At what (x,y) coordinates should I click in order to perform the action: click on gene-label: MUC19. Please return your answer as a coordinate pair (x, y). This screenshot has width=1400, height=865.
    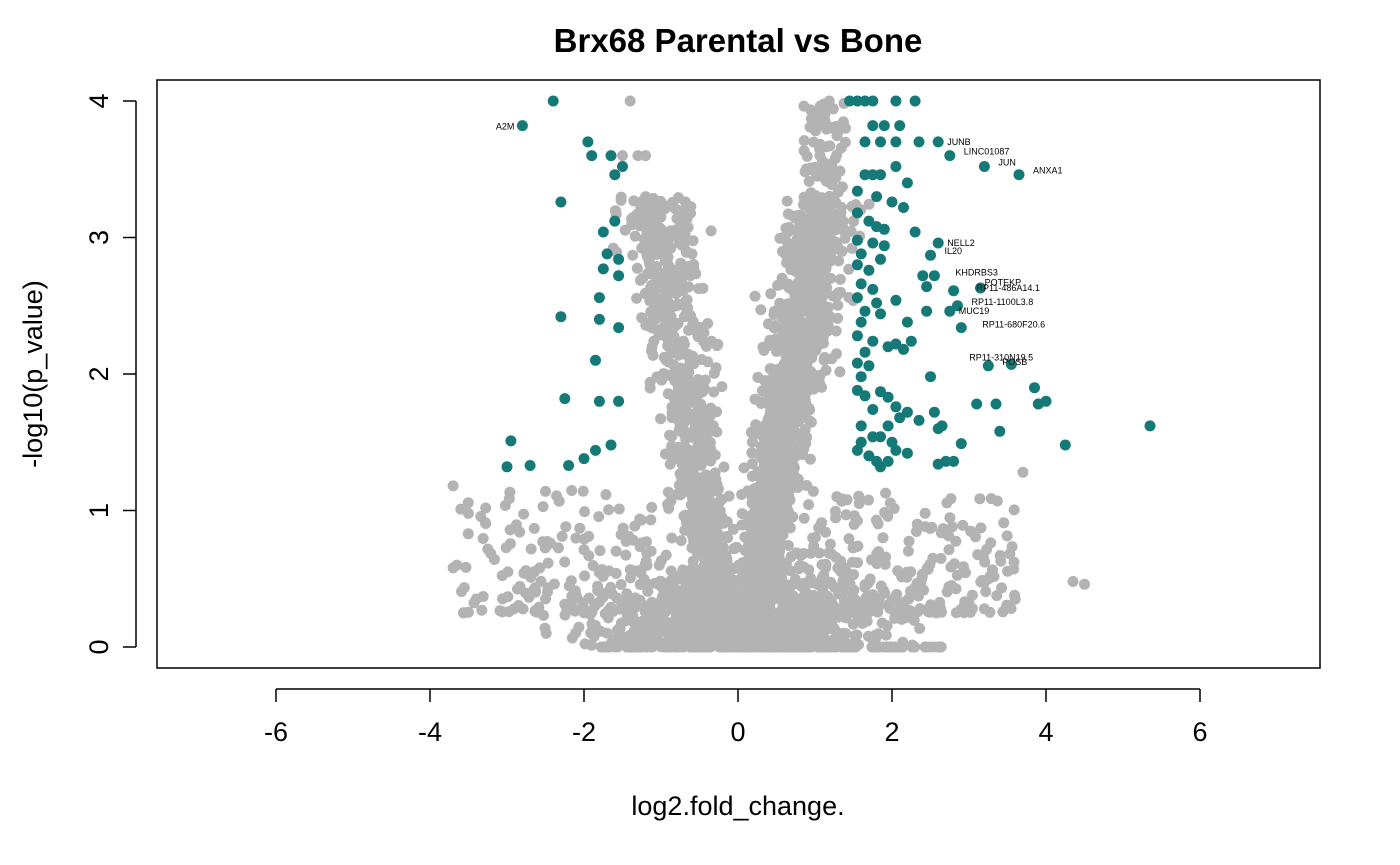
    Looking at the image, I should click on (974, 311).